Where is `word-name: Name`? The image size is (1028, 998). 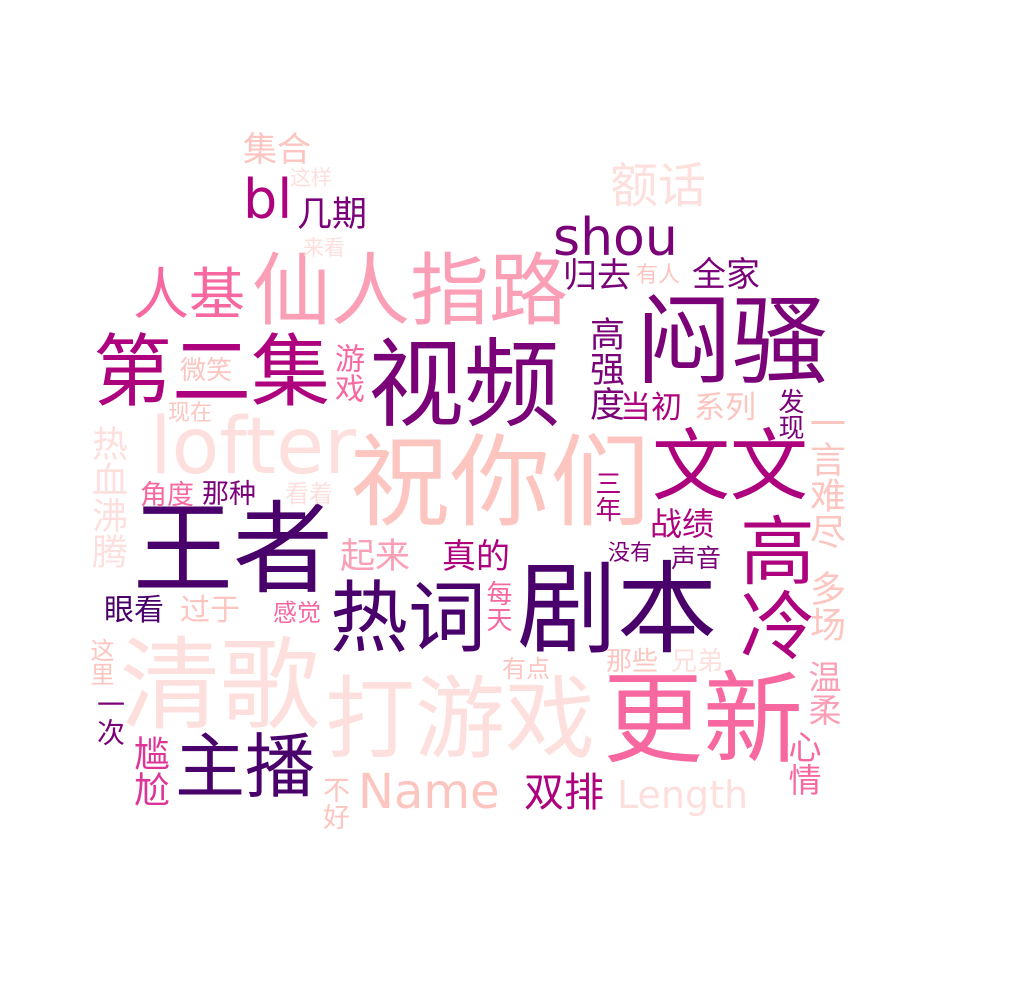
word-name: Name is located at coordinates (429, 792).